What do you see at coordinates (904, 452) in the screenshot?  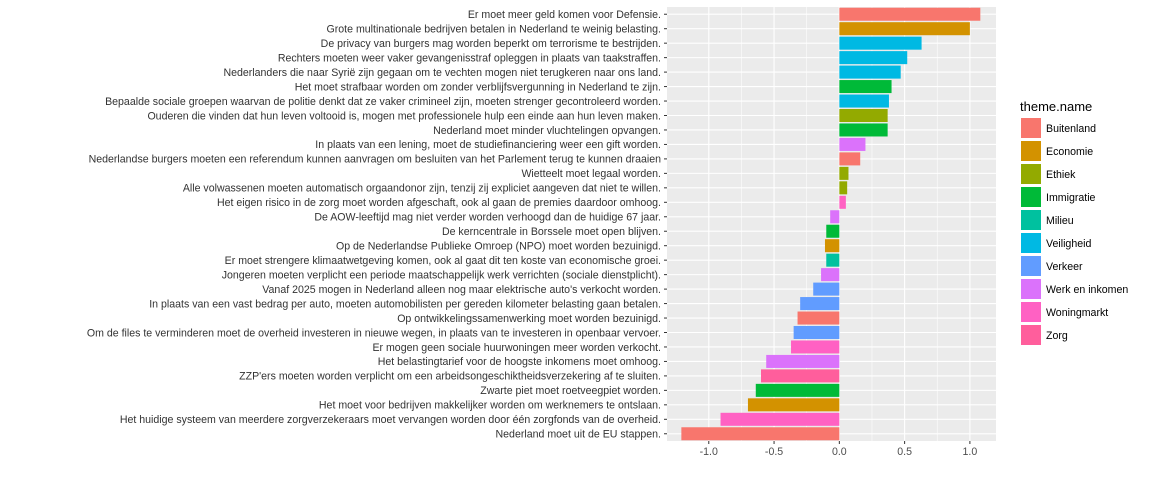 I see `x-tick-label: 0.5` at bounding box center [904, 452].